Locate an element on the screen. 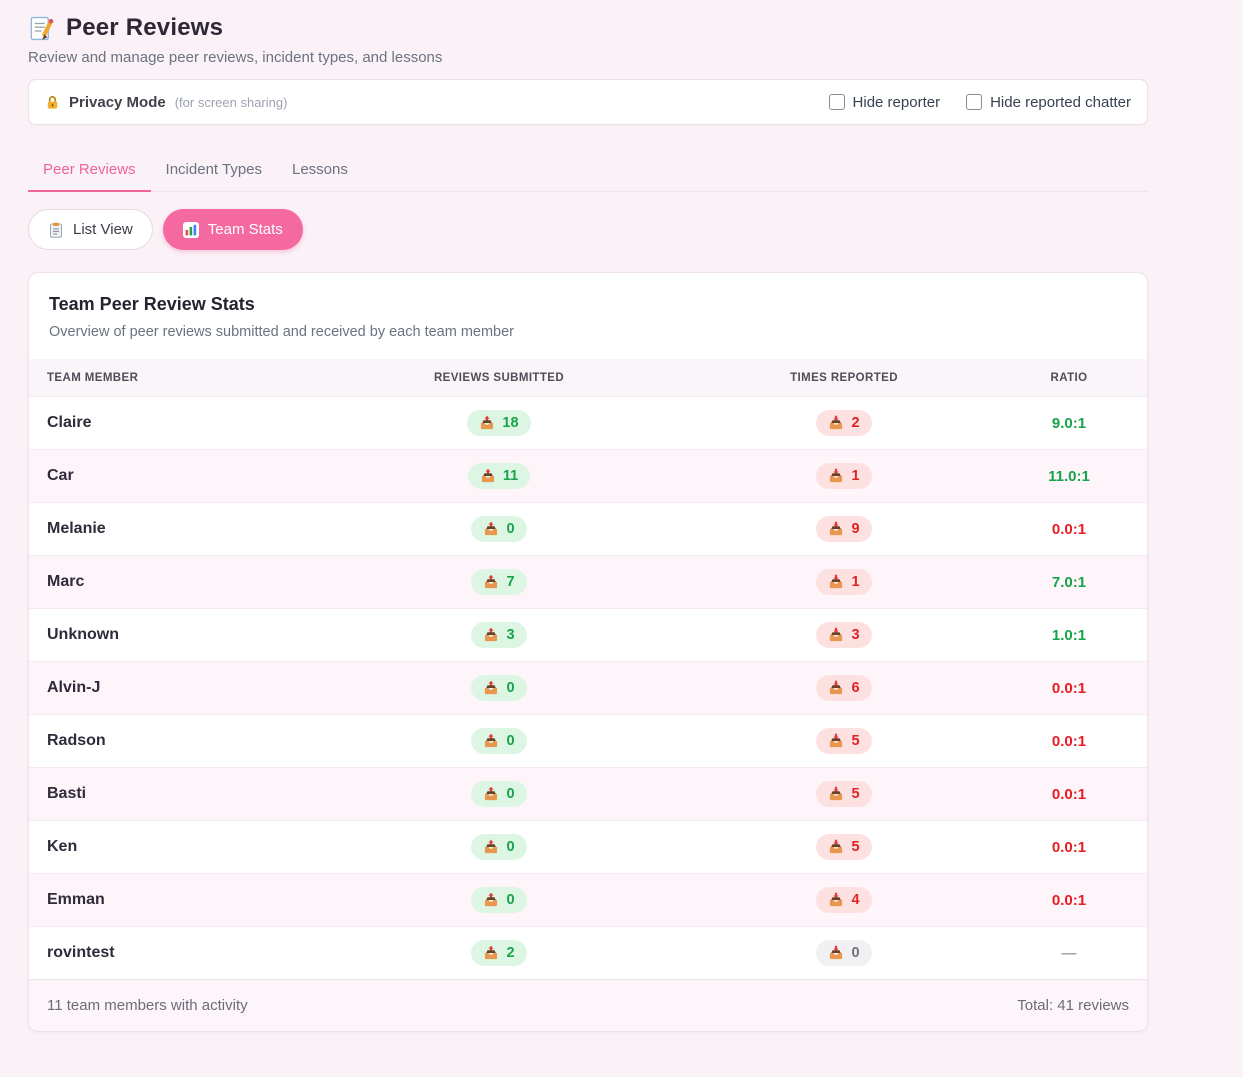  table-row: Claire 18 is located at coordinates (588, 422).